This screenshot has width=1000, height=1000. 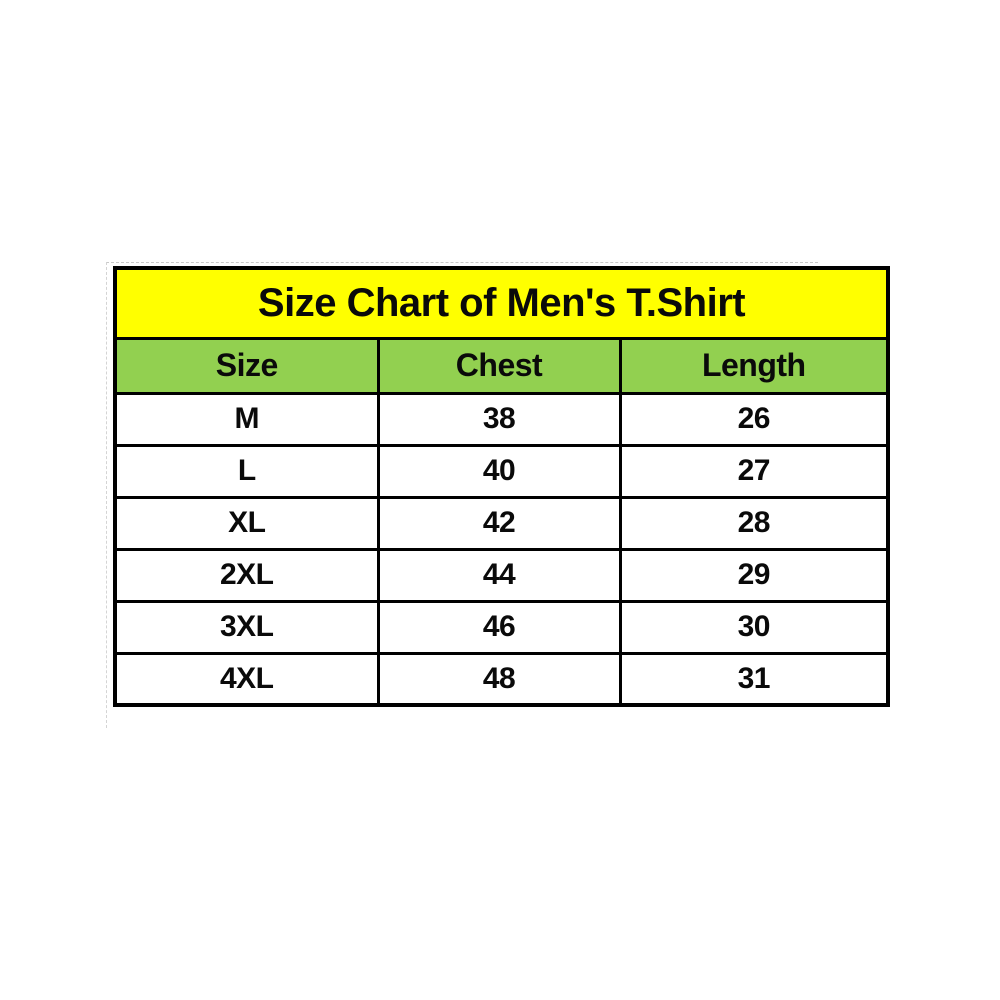 I want to click on chest-cell: 48, so click(x=499, y=679).